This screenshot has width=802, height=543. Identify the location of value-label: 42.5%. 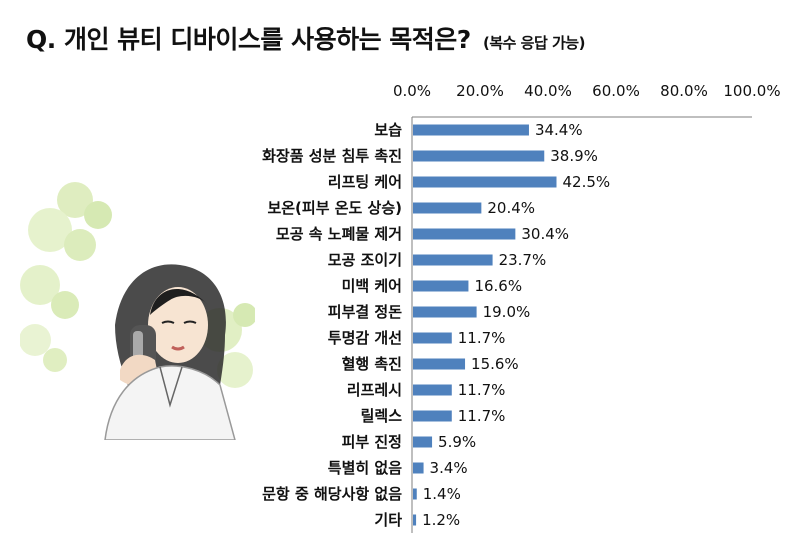
(587, 182).